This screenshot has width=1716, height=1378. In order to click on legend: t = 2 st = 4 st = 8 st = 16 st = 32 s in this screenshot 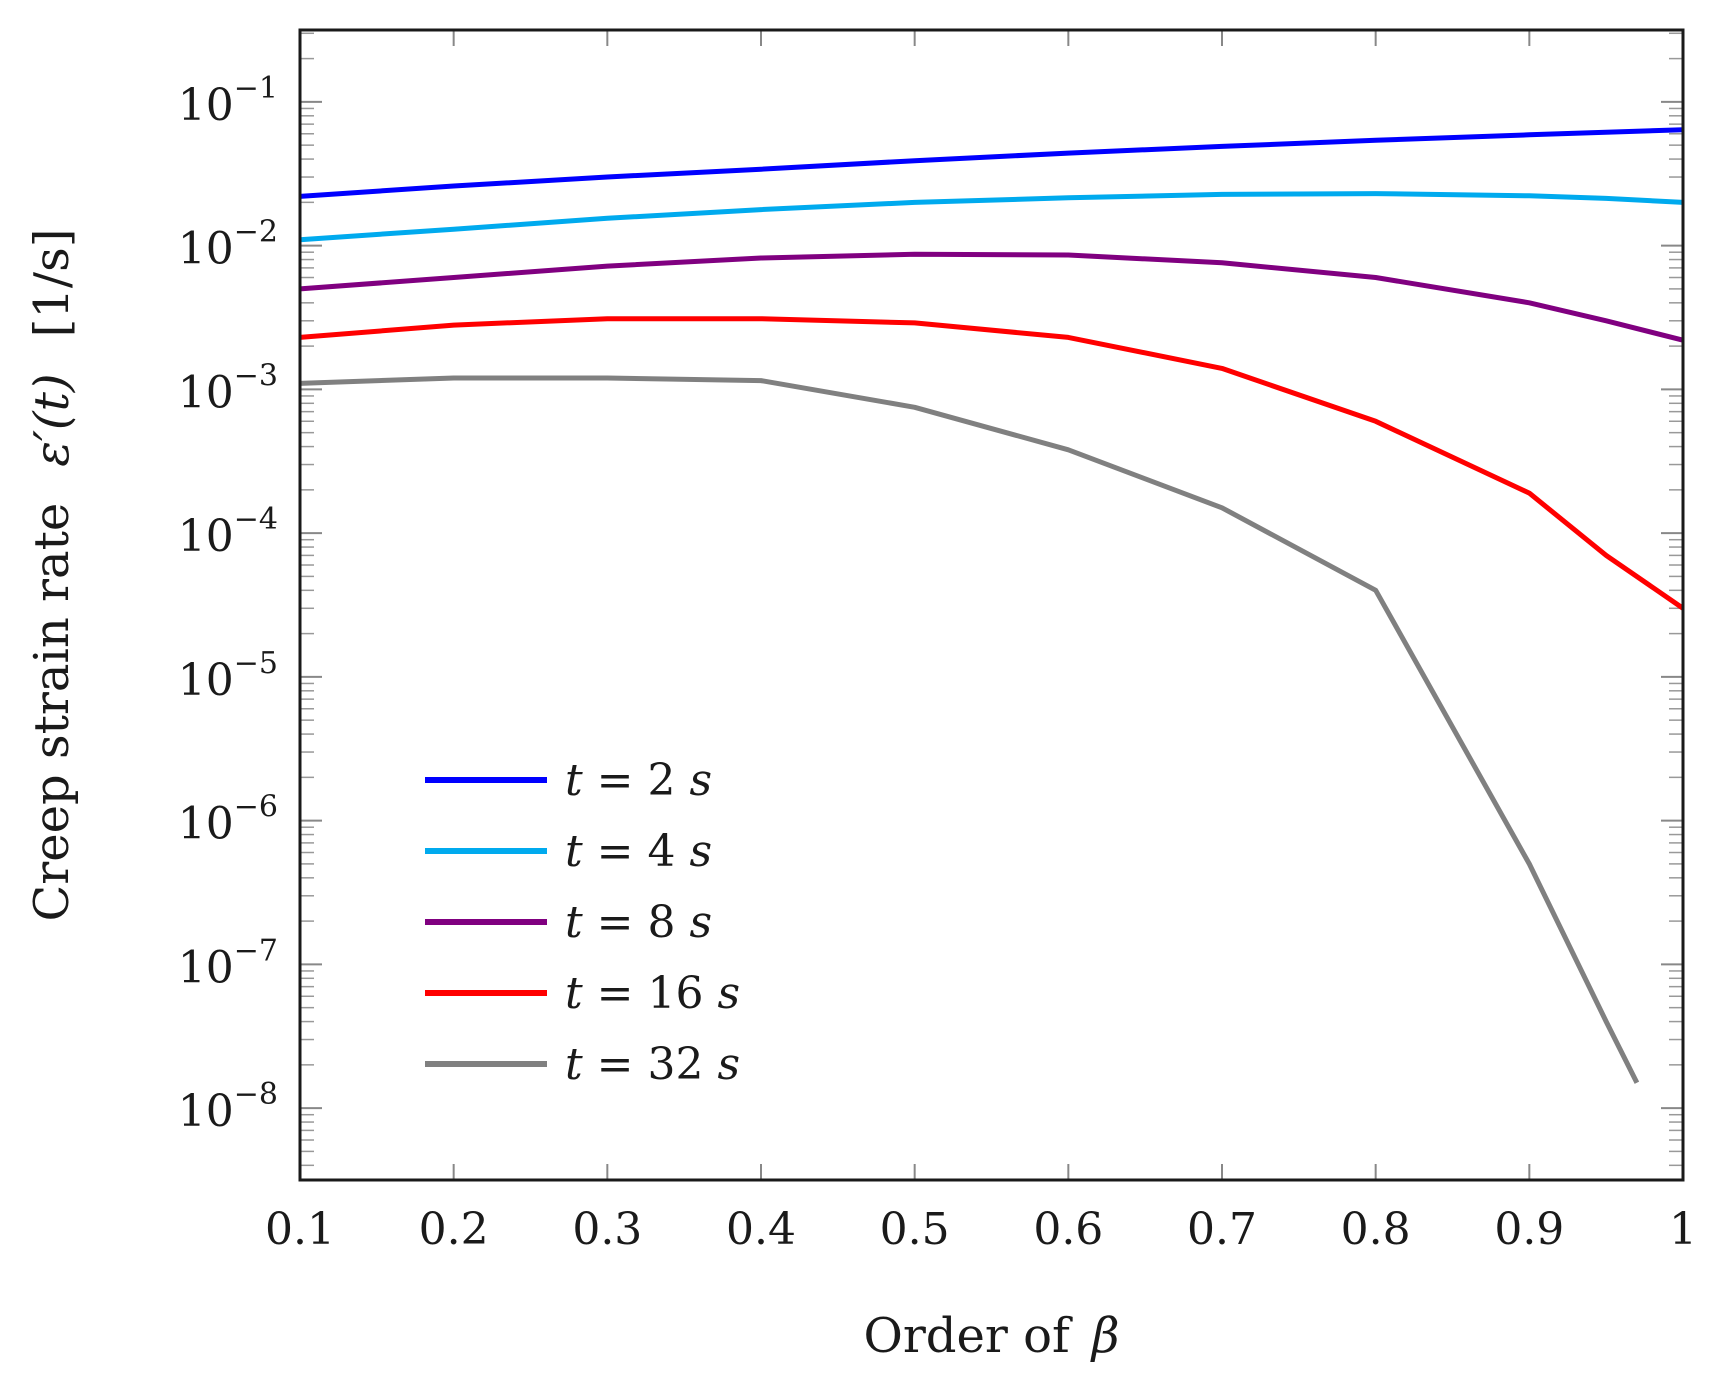, I will do `click(582, 922)`.